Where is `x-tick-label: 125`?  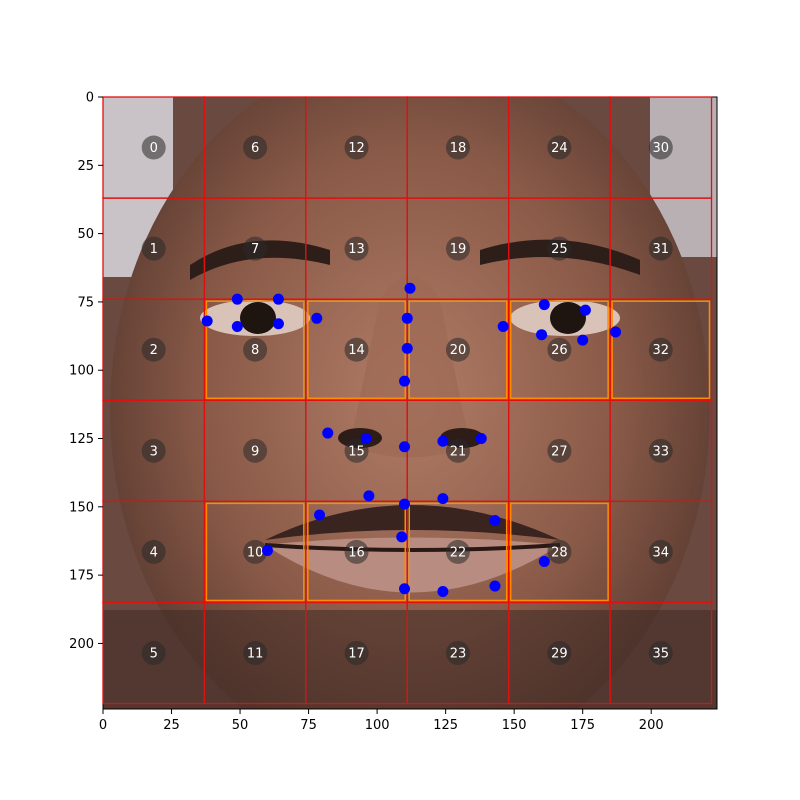
x-tick-label: 125 is located at coordinates (445, 725).